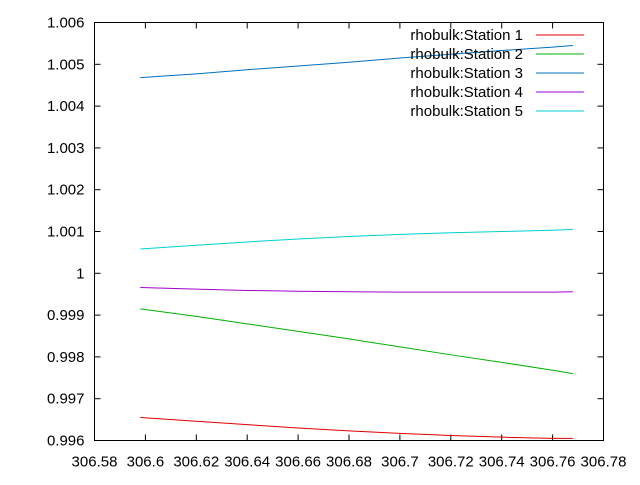 The image size is (640, 485). What do you see at coordinates (66, 23) in the screenshot?
I see `y-tick-label: 1.006` at bounding box center [66, 23].